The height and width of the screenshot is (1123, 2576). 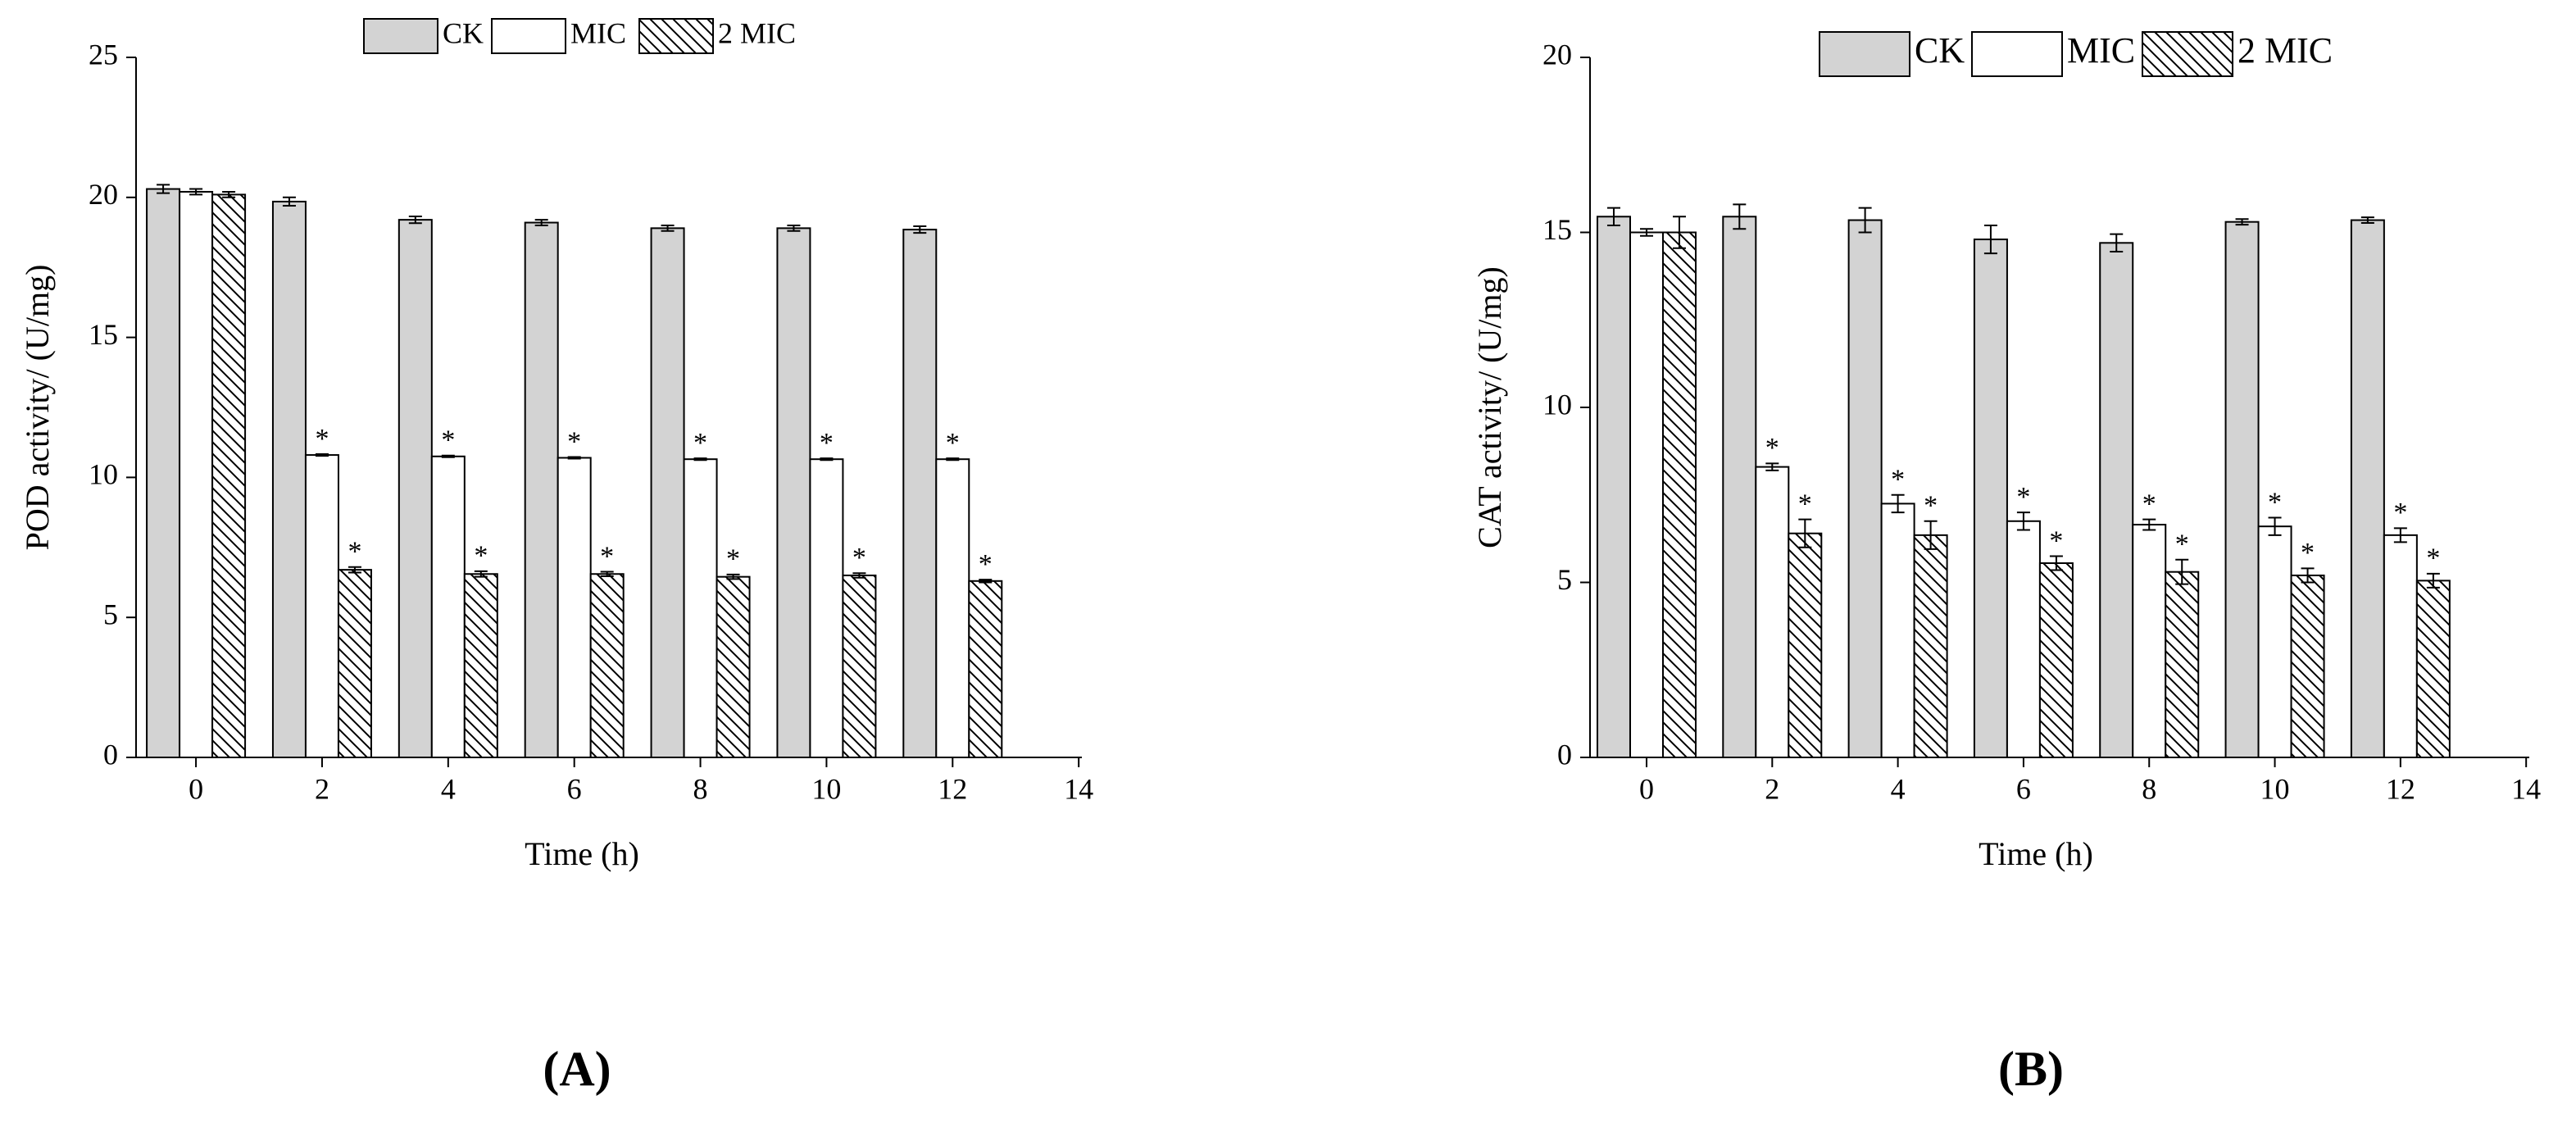 What do you see at coordinates (103, 54) in the screenshot?
I see `y-tick-label: 25` at bounding box center [103, 54].